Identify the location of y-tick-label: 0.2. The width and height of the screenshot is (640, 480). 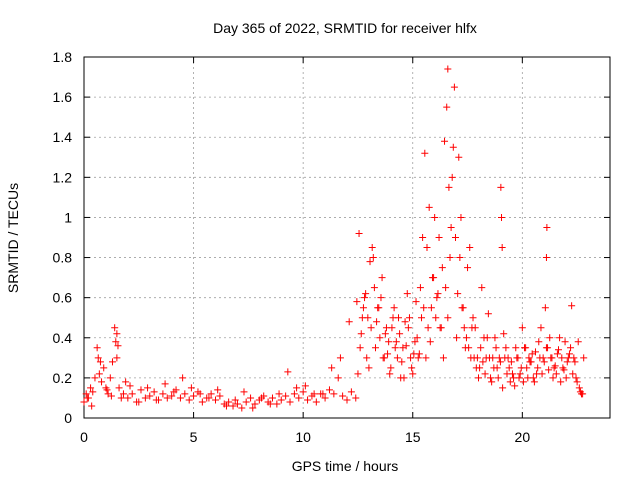
(63, 378).